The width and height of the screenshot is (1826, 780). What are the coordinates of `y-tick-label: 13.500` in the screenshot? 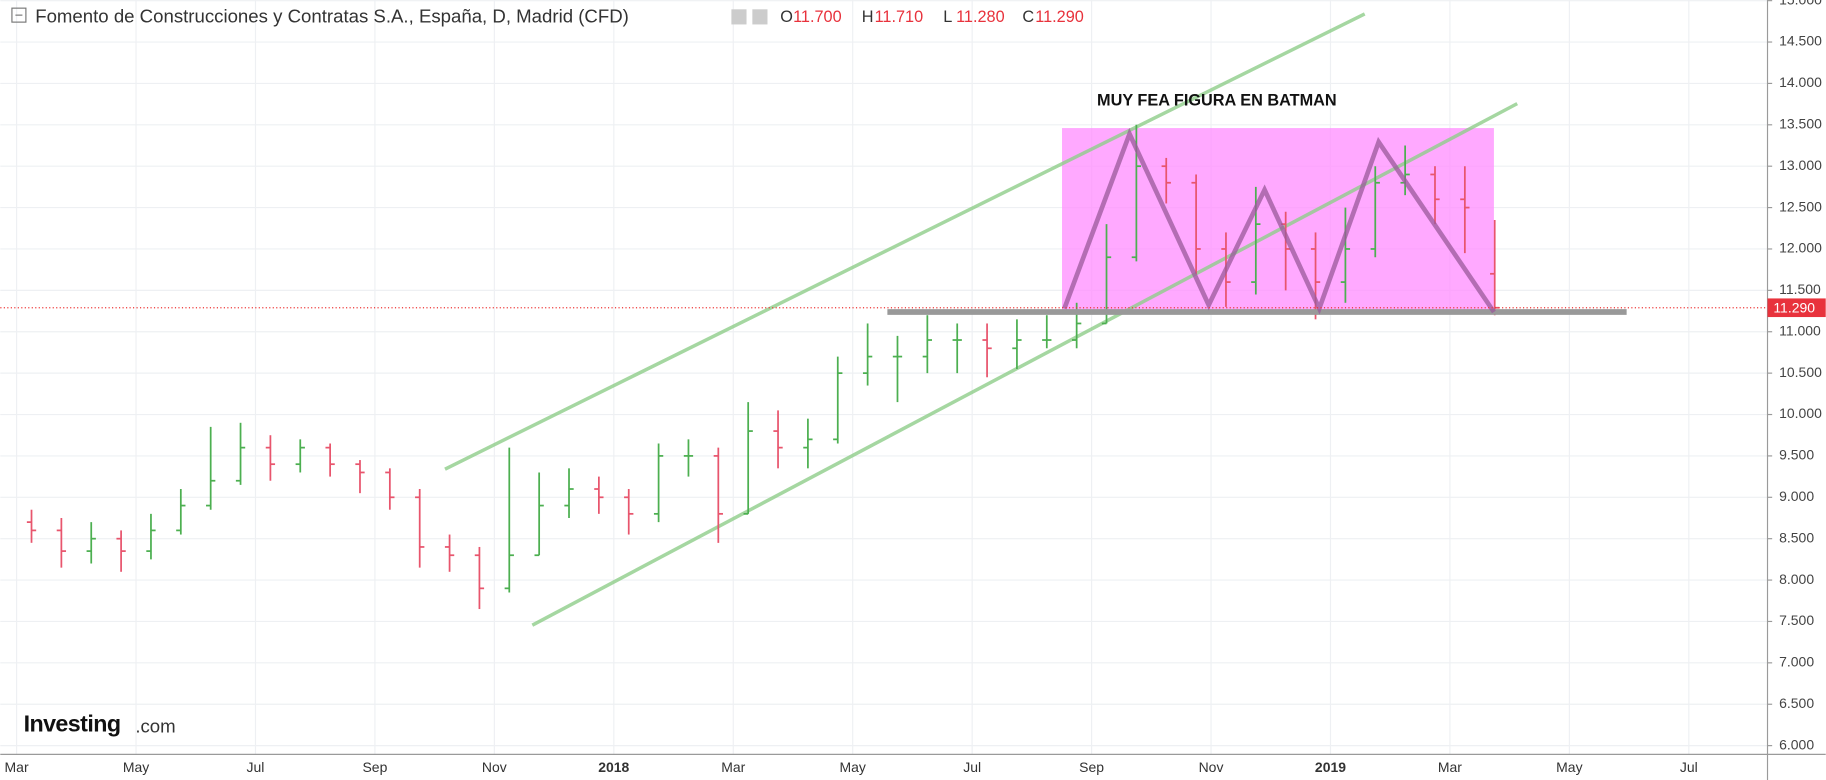 It's located at (1800, 123).